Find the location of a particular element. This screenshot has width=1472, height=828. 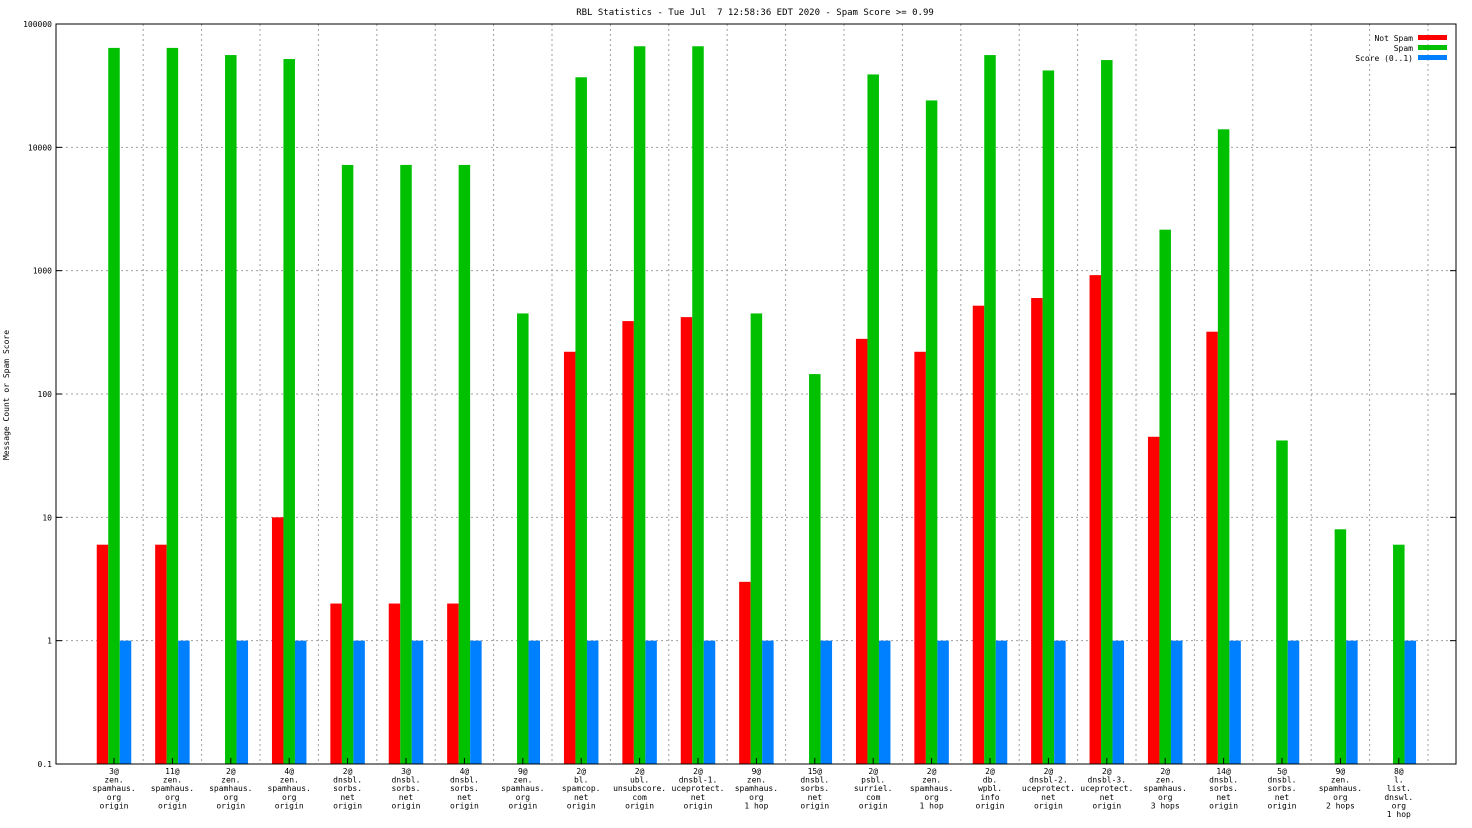

legend-label: Not Spam is located at coordinates (1393, 38).